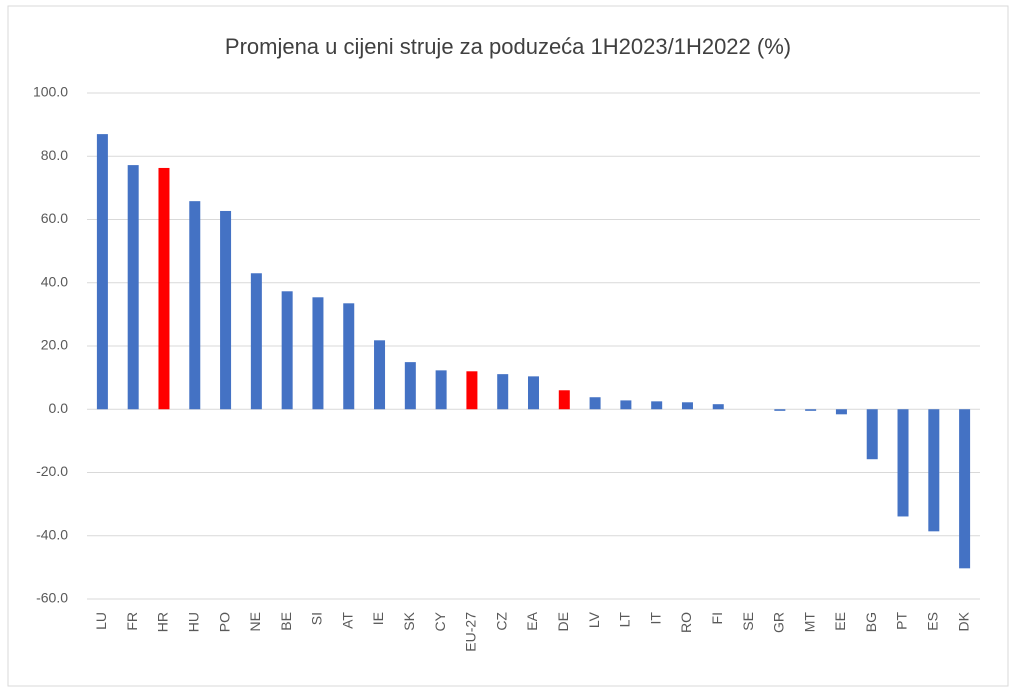  I want to click on x-tick-label: BE, so click(286, 621).